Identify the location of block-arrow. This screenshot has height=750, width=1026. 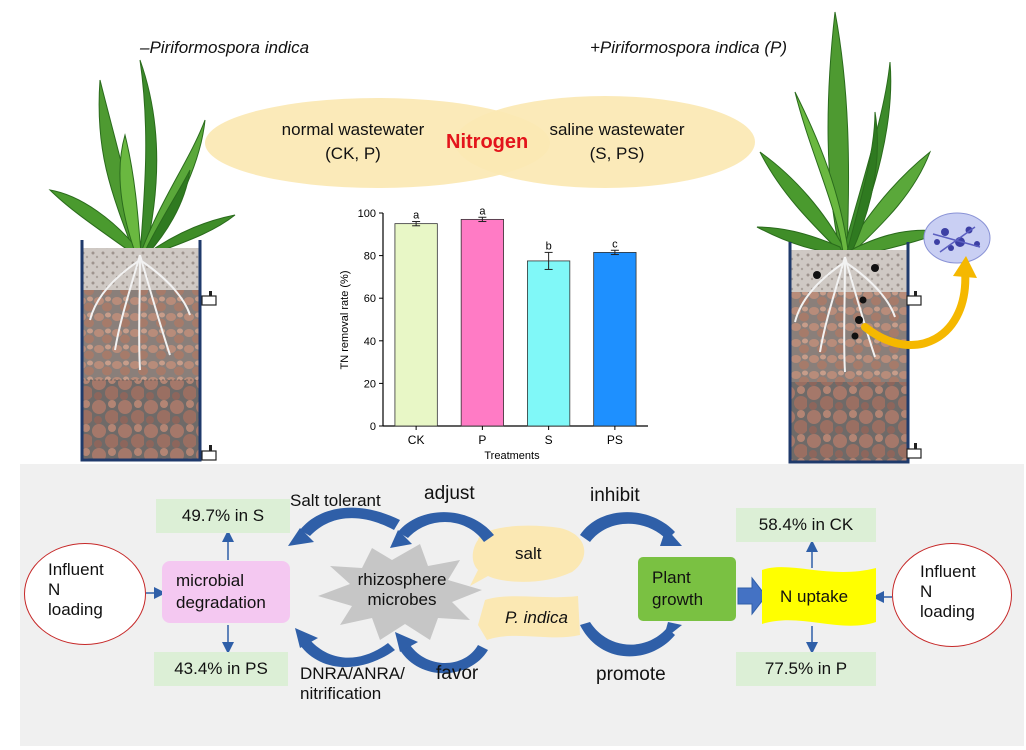
(752, 596).